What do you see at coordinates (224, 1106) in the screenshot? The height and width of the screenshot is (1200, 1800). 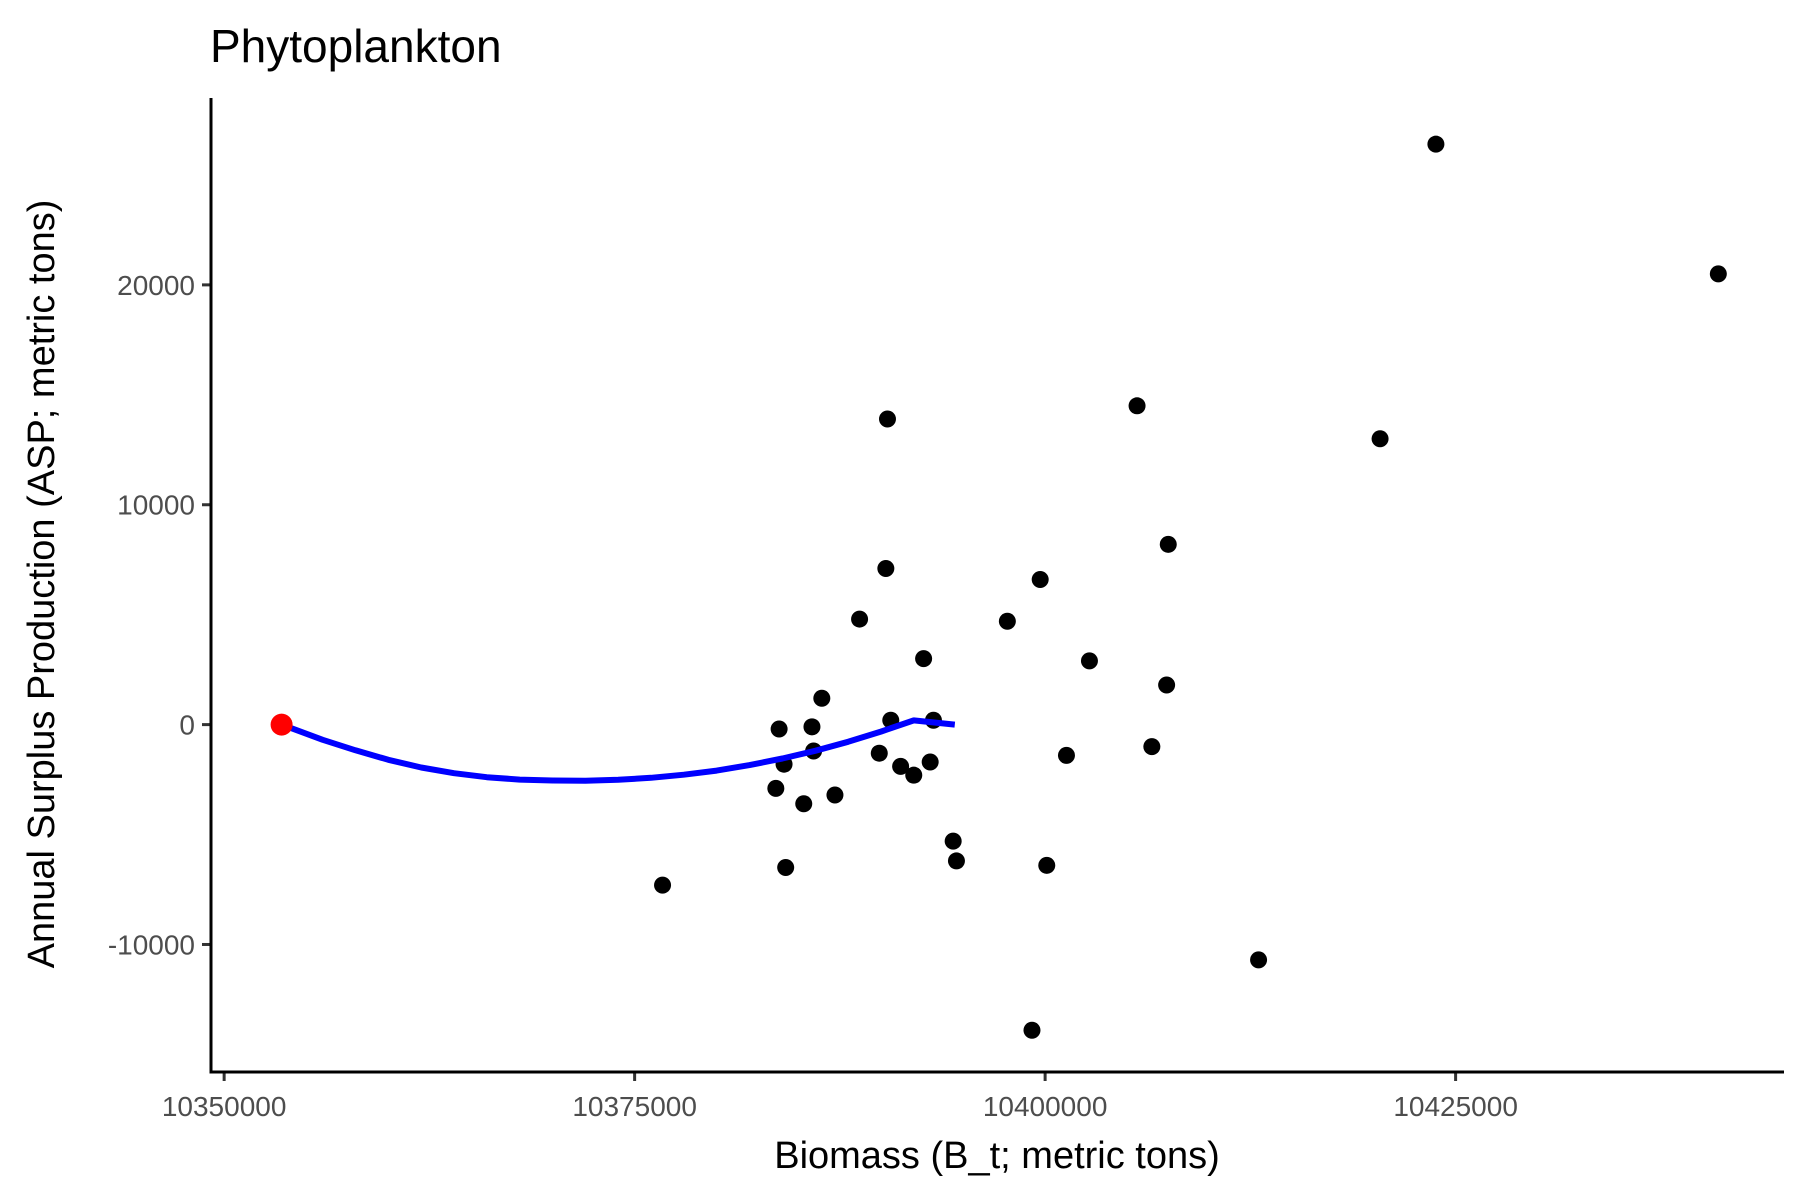 I see `x-tick-label: 10350000` at bounding box center [224, 1106].